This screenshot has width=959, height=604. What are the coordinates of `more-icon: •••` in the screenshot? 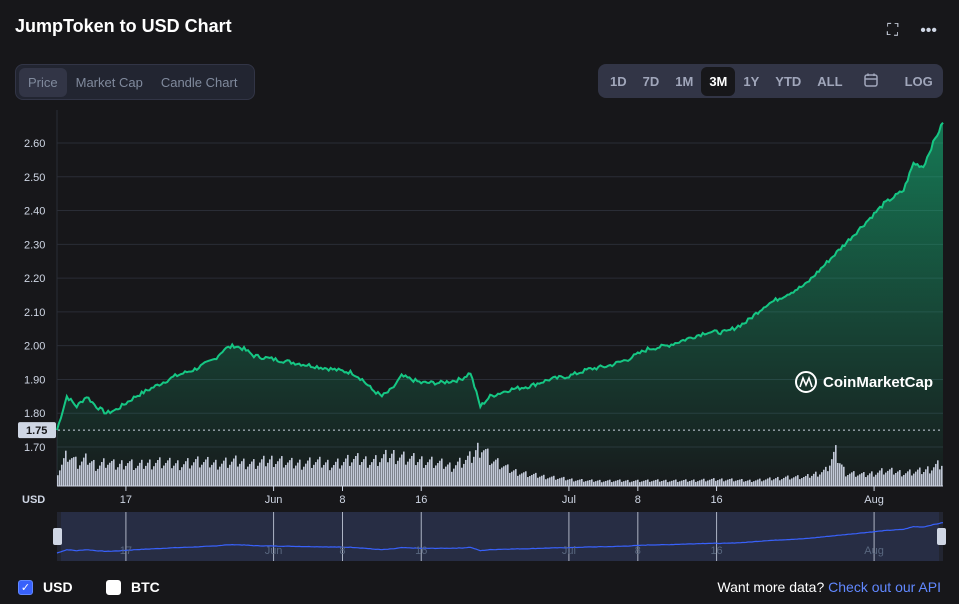 It's located at (928, 30).